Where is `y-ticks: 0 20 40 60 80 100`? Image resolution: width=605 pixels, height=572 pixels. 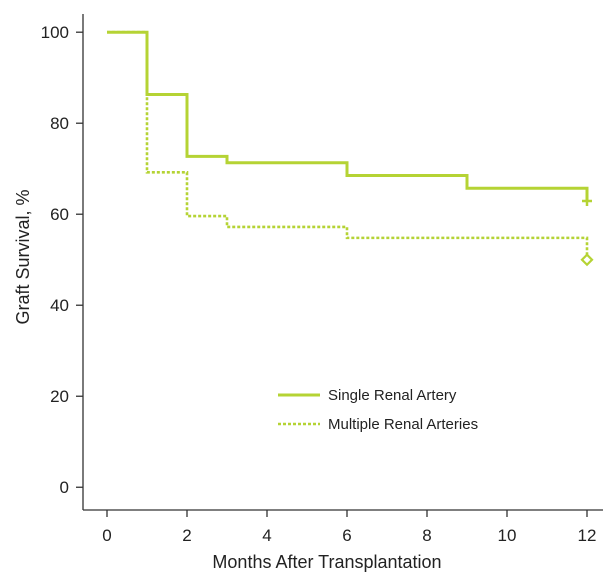 y-ticks: 0 20 40 60 80 100 is located at coordinates (62, 260).